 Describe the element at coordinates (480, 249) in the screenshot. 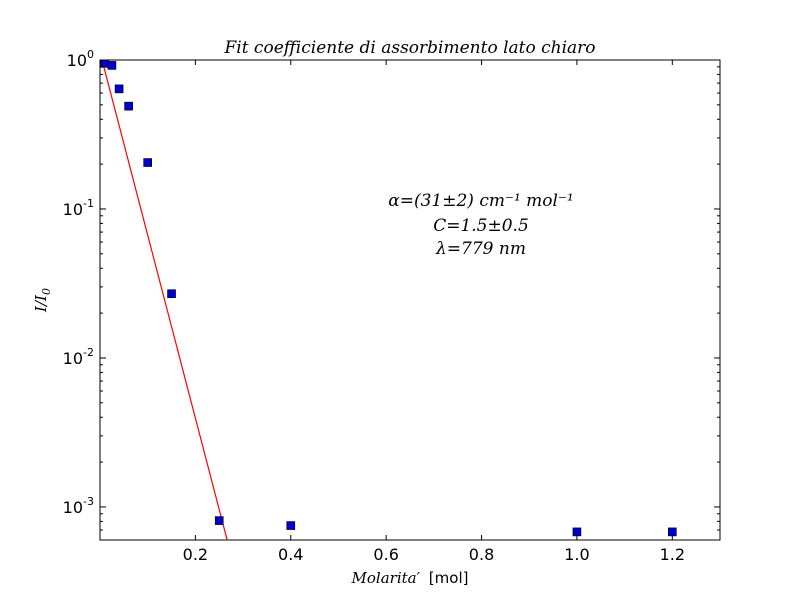

I see `annotation-lambda: λ=779 nm` at that location.